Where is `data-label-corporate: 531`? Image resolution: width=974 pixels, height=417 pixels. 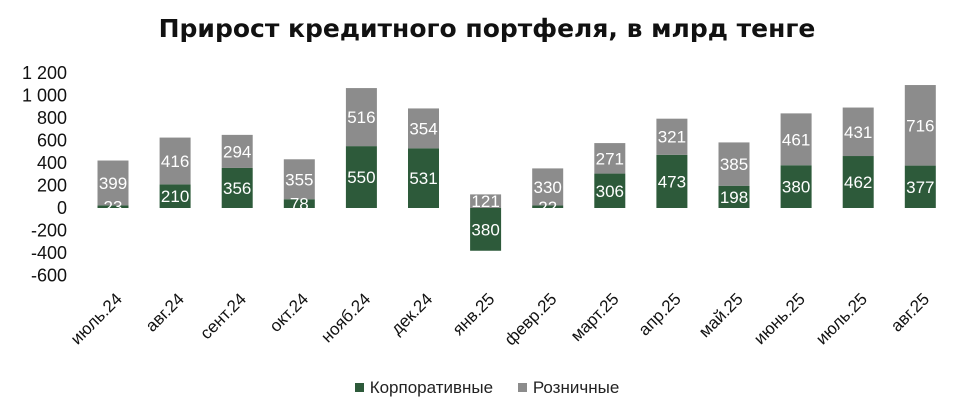 data-label-corporate: 531 is located at coordinates (423, 178).